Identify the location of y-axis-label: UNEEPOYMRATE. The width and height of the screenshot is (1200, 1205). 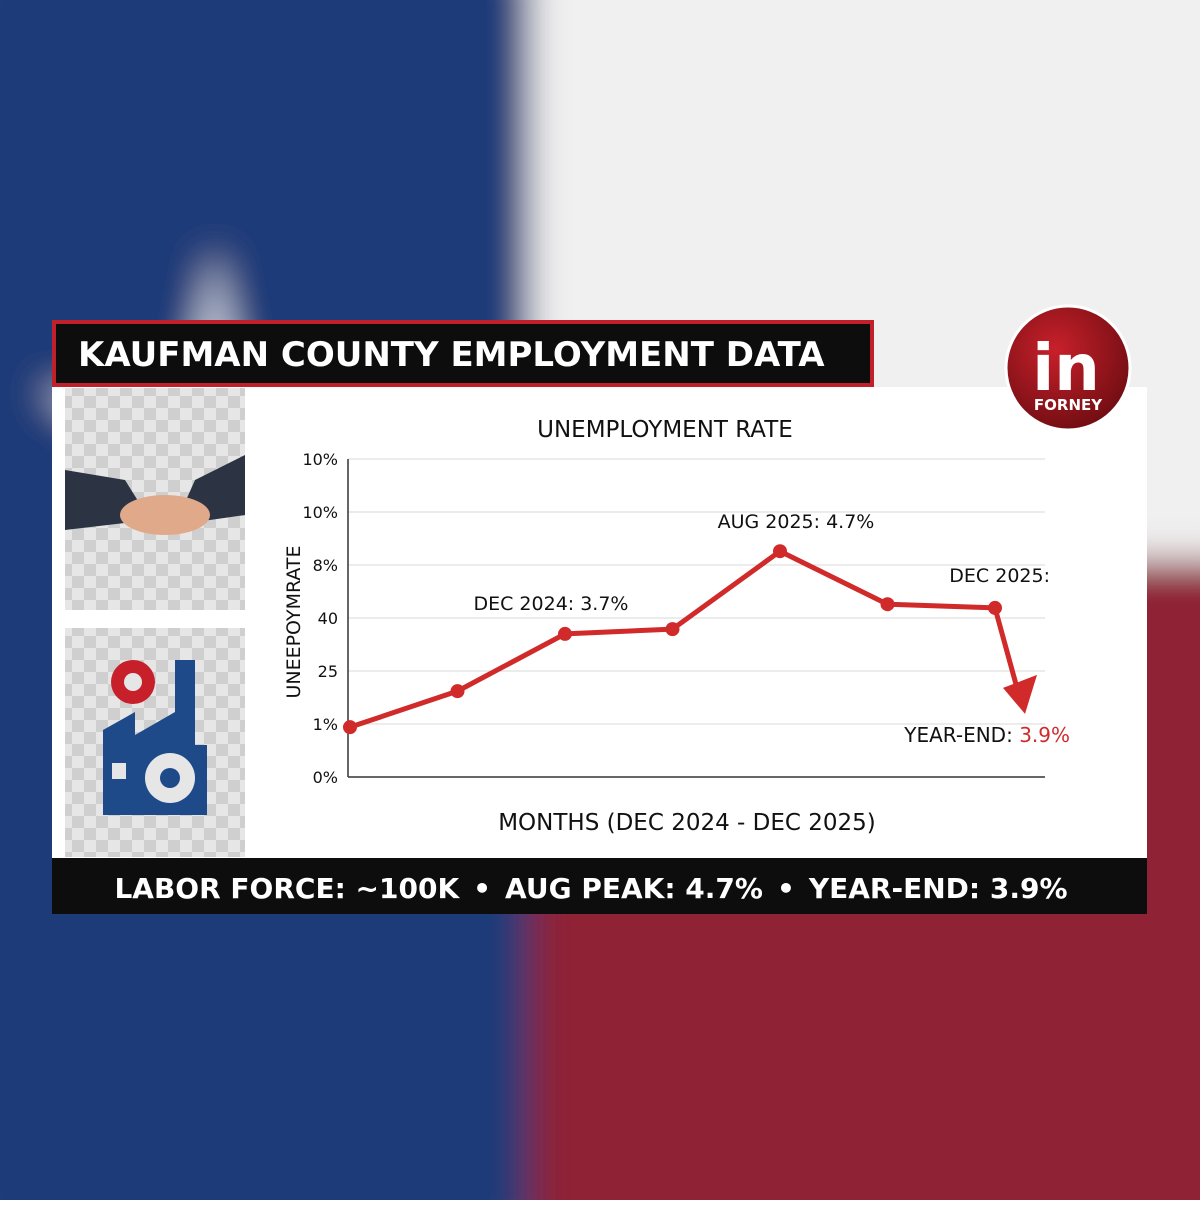
(294, 621).